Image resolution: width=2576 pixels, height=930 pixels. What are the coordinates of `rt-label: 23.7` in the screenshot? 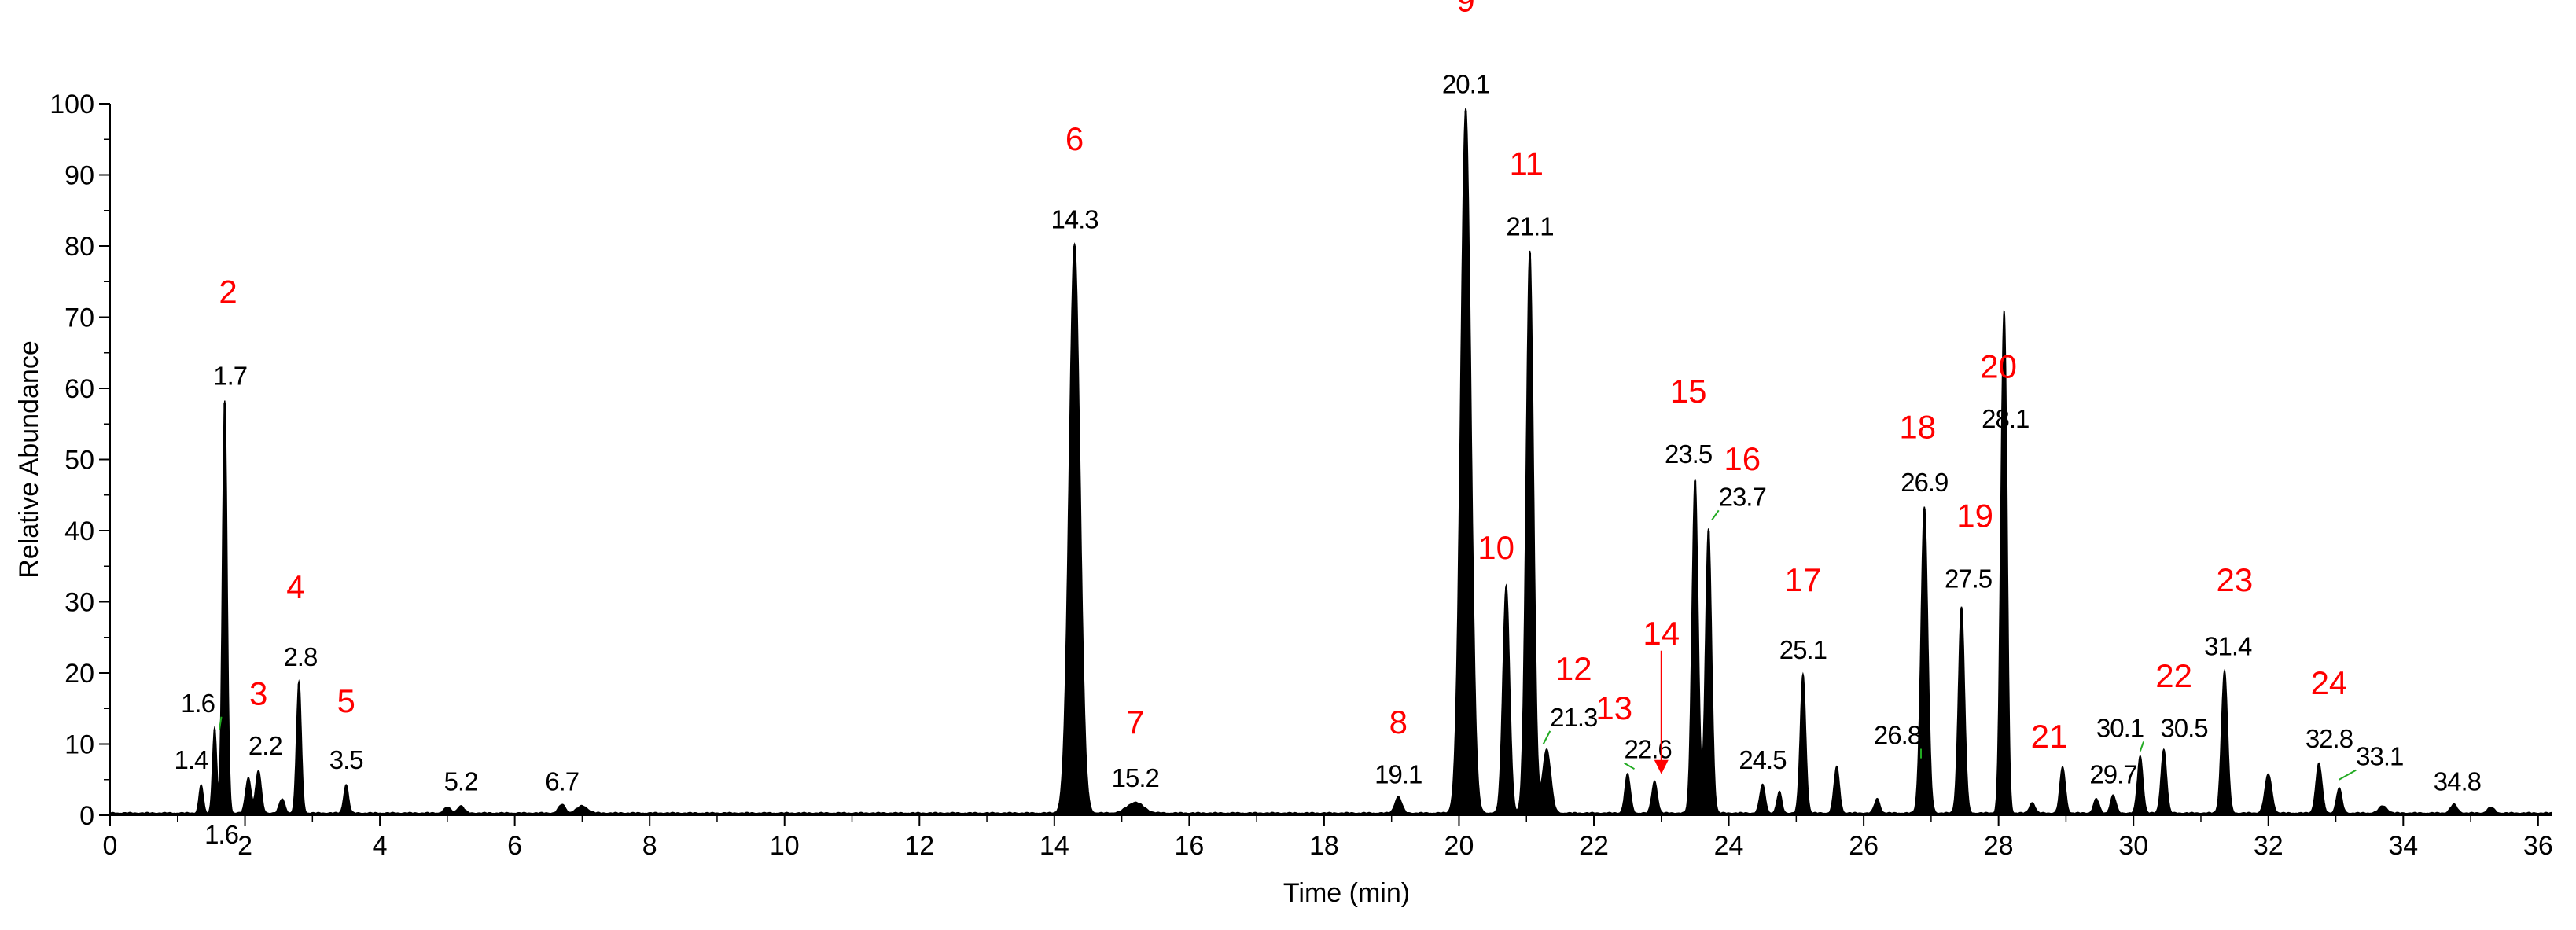 It's located at (1743, 496).